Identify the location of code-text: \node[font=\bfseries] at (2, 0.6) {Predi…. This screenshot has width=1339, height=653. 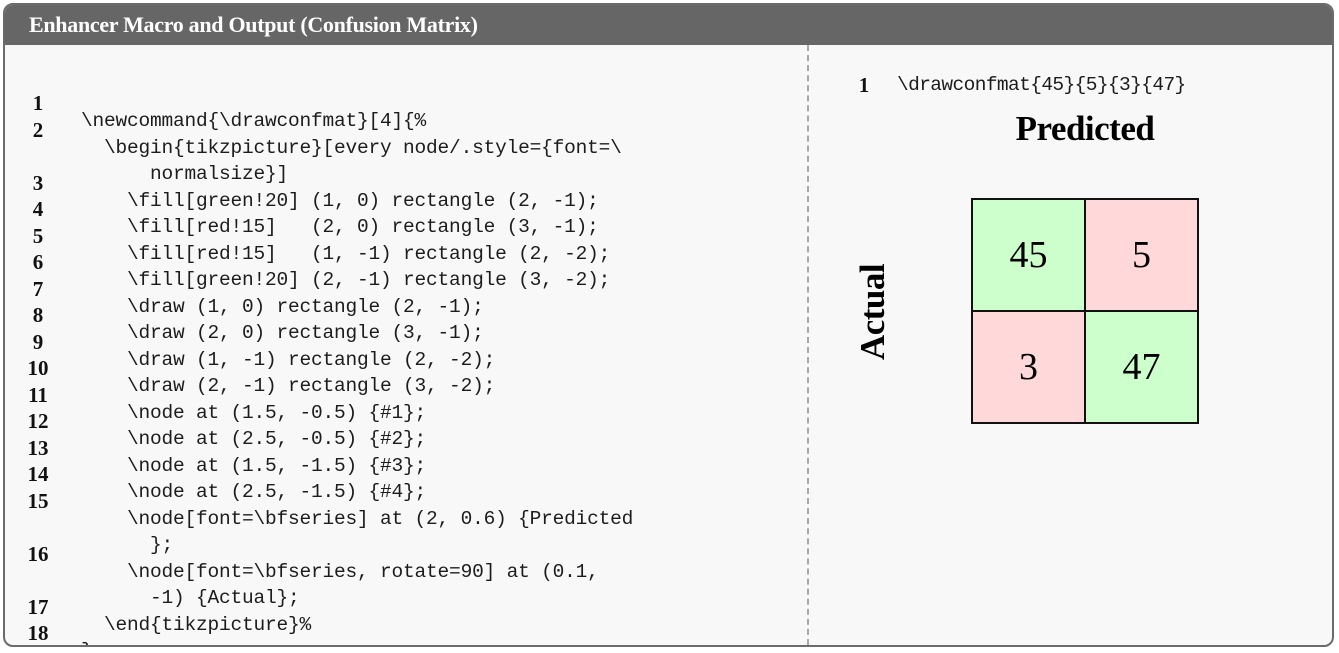
(380, 532).